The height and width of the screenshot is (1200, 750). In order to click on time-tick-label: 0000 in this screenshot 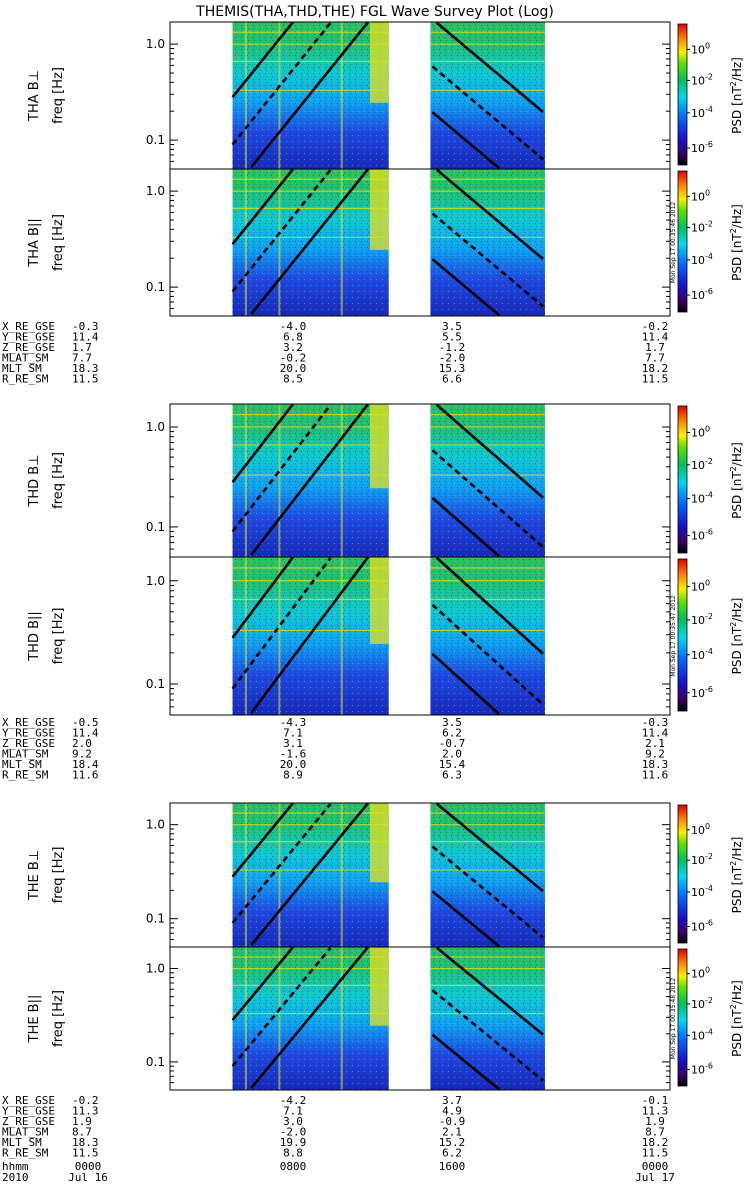, I will do `click(88, 1166)`.